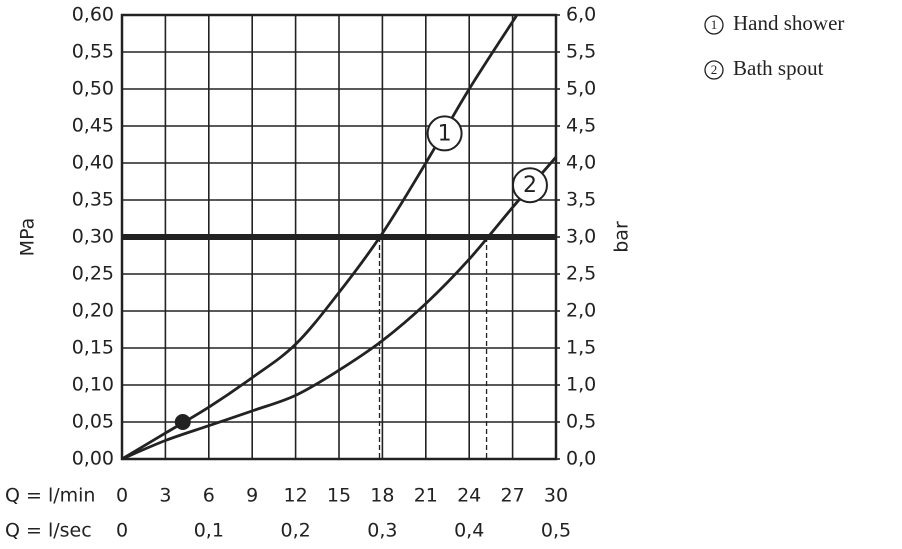  What do you see at coordinates (581, 311) in the screenshot?
I see `y2-tick-label: 2,0` at bounding box center [581, 311].